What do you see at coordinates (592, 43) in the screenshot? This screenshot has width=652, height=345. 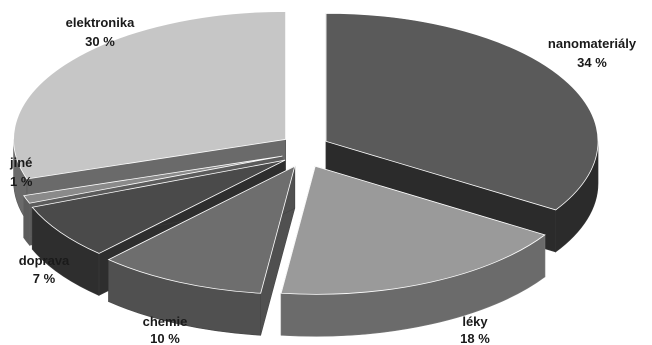 I see `label-nanomaterialy-name: nanomateriály` at bounding box center [592, 43].